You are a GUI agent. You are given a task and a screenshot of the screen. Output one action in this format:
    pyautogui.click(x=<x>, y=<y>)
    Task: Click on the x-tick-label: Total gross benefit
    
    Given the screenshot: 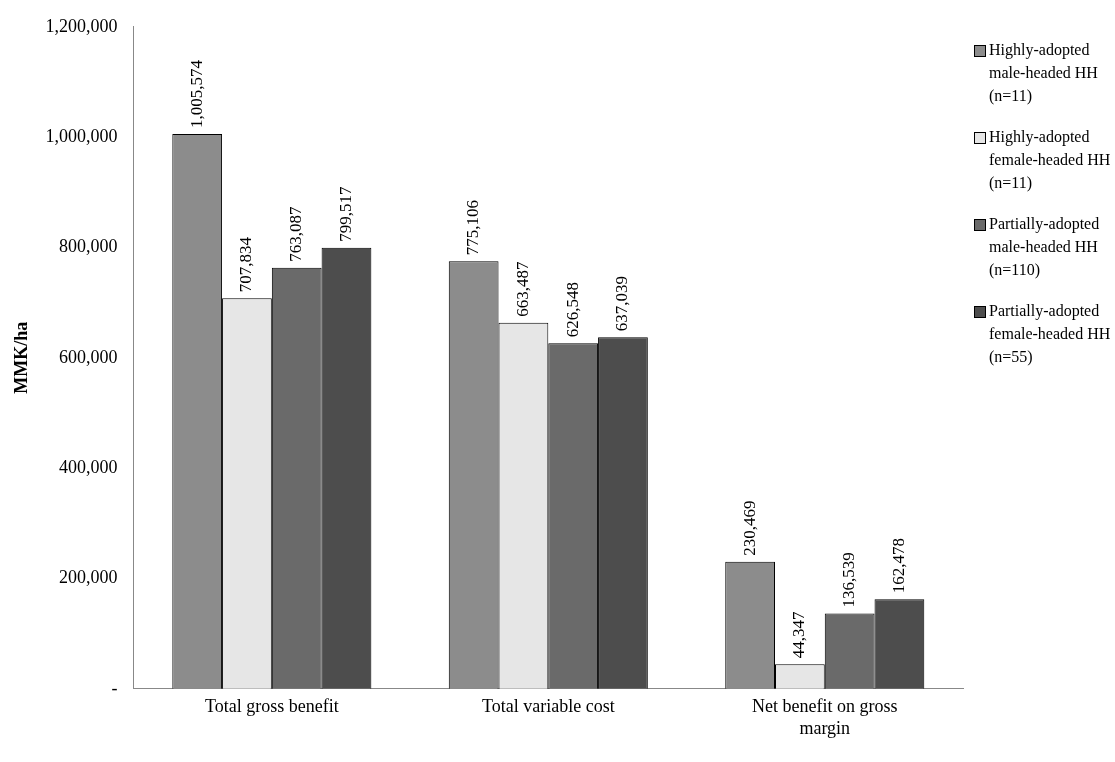 What is the action you would take?
    pyautogui.click(x=271, y=706)
    